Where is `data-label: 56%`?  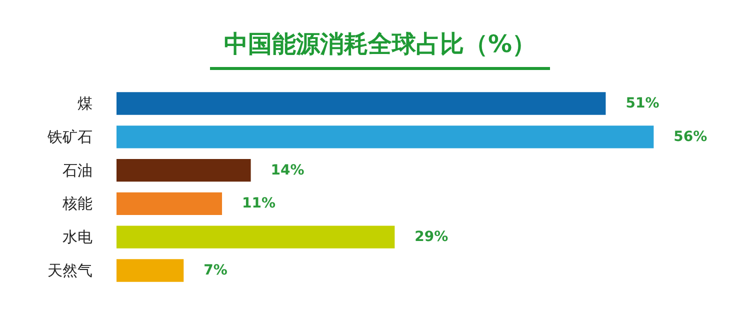 data-label: 56% is located at coordinates (691, 136).